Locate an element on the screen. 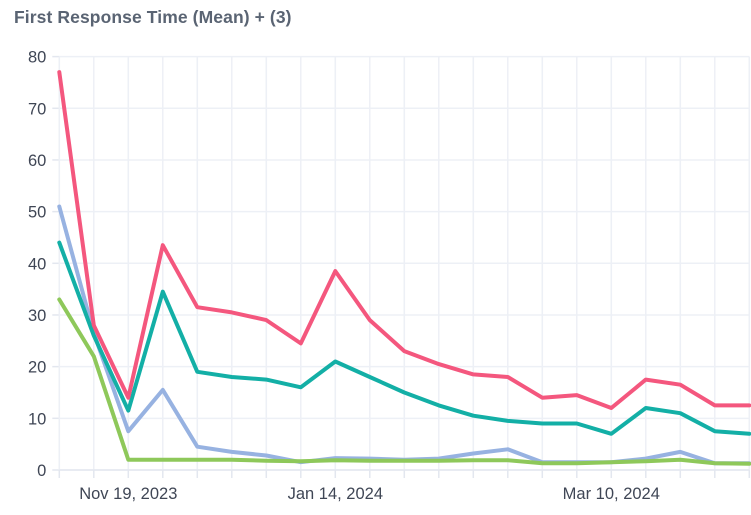  y-tick-label: 50 is located at coordinates (37, 213).